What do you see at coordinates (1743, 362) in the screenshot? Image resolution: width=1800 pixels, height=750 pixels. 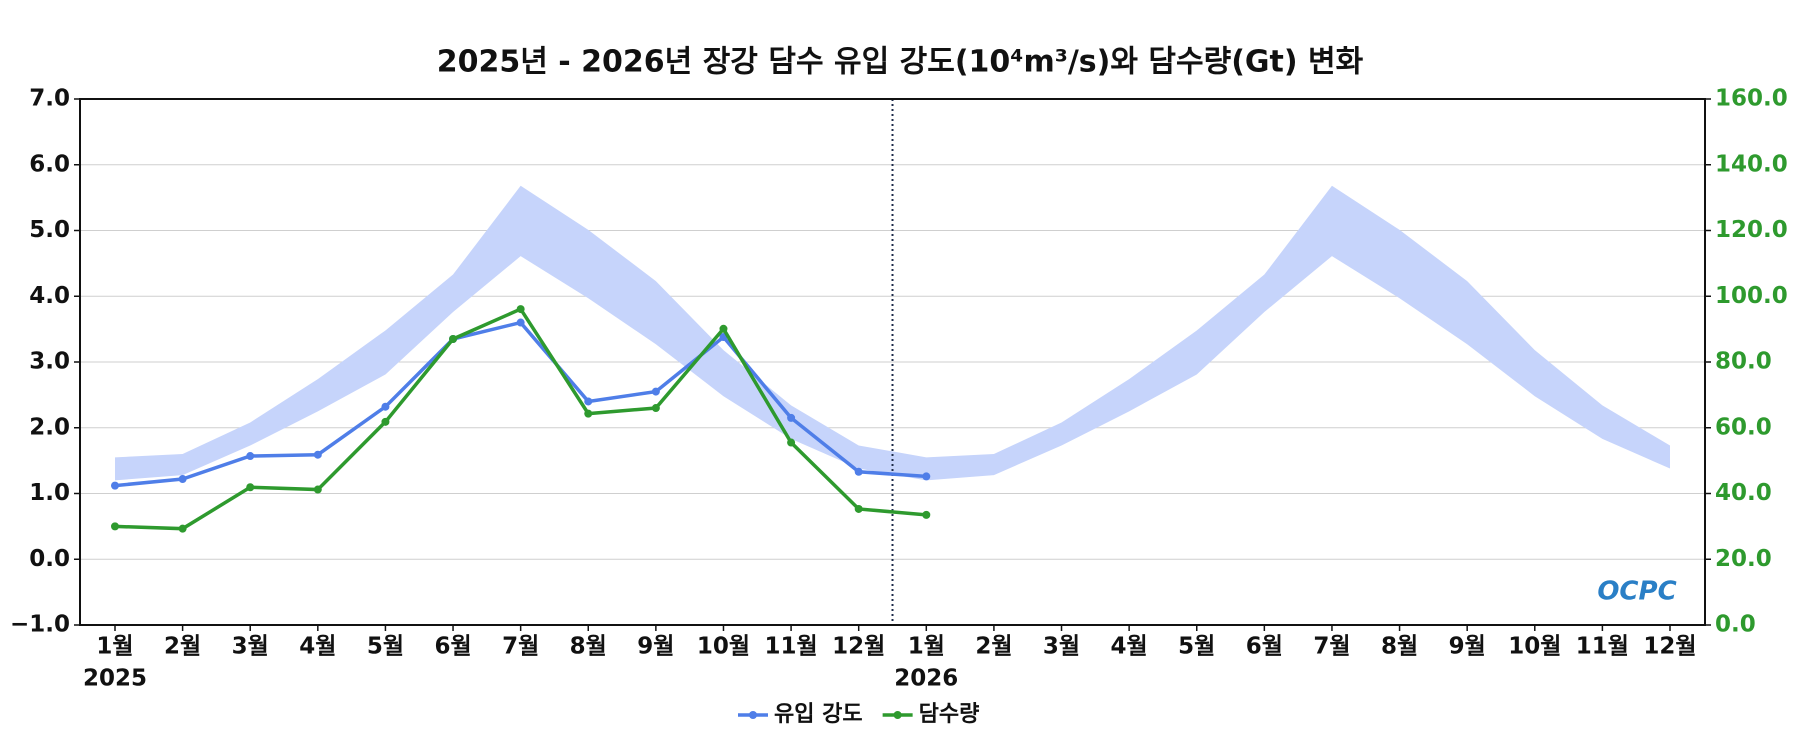 I see `y2-tick-label: 80.0` at bounding box center [1743, 362].